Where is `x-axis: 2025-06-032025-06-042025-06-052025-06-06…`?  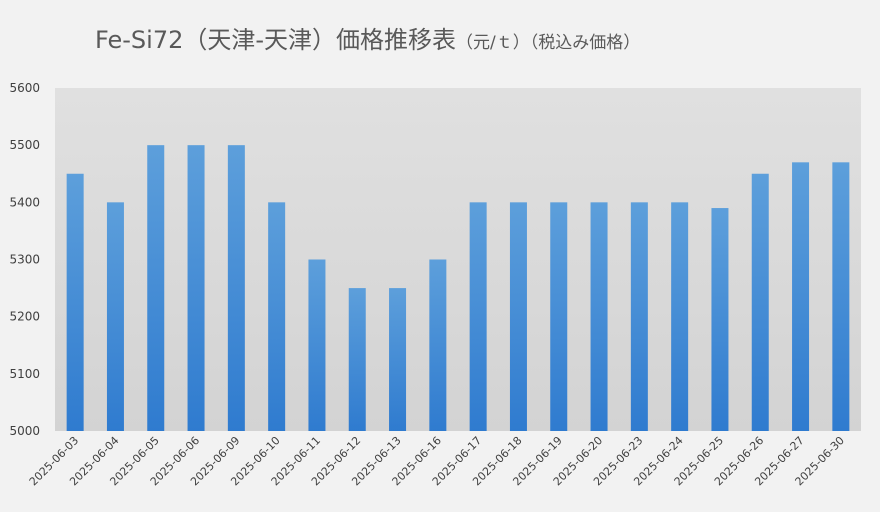 x-axis: 2025-06-032025-06-042025-06-052025-06-06… is located at coordinates (437, 461).